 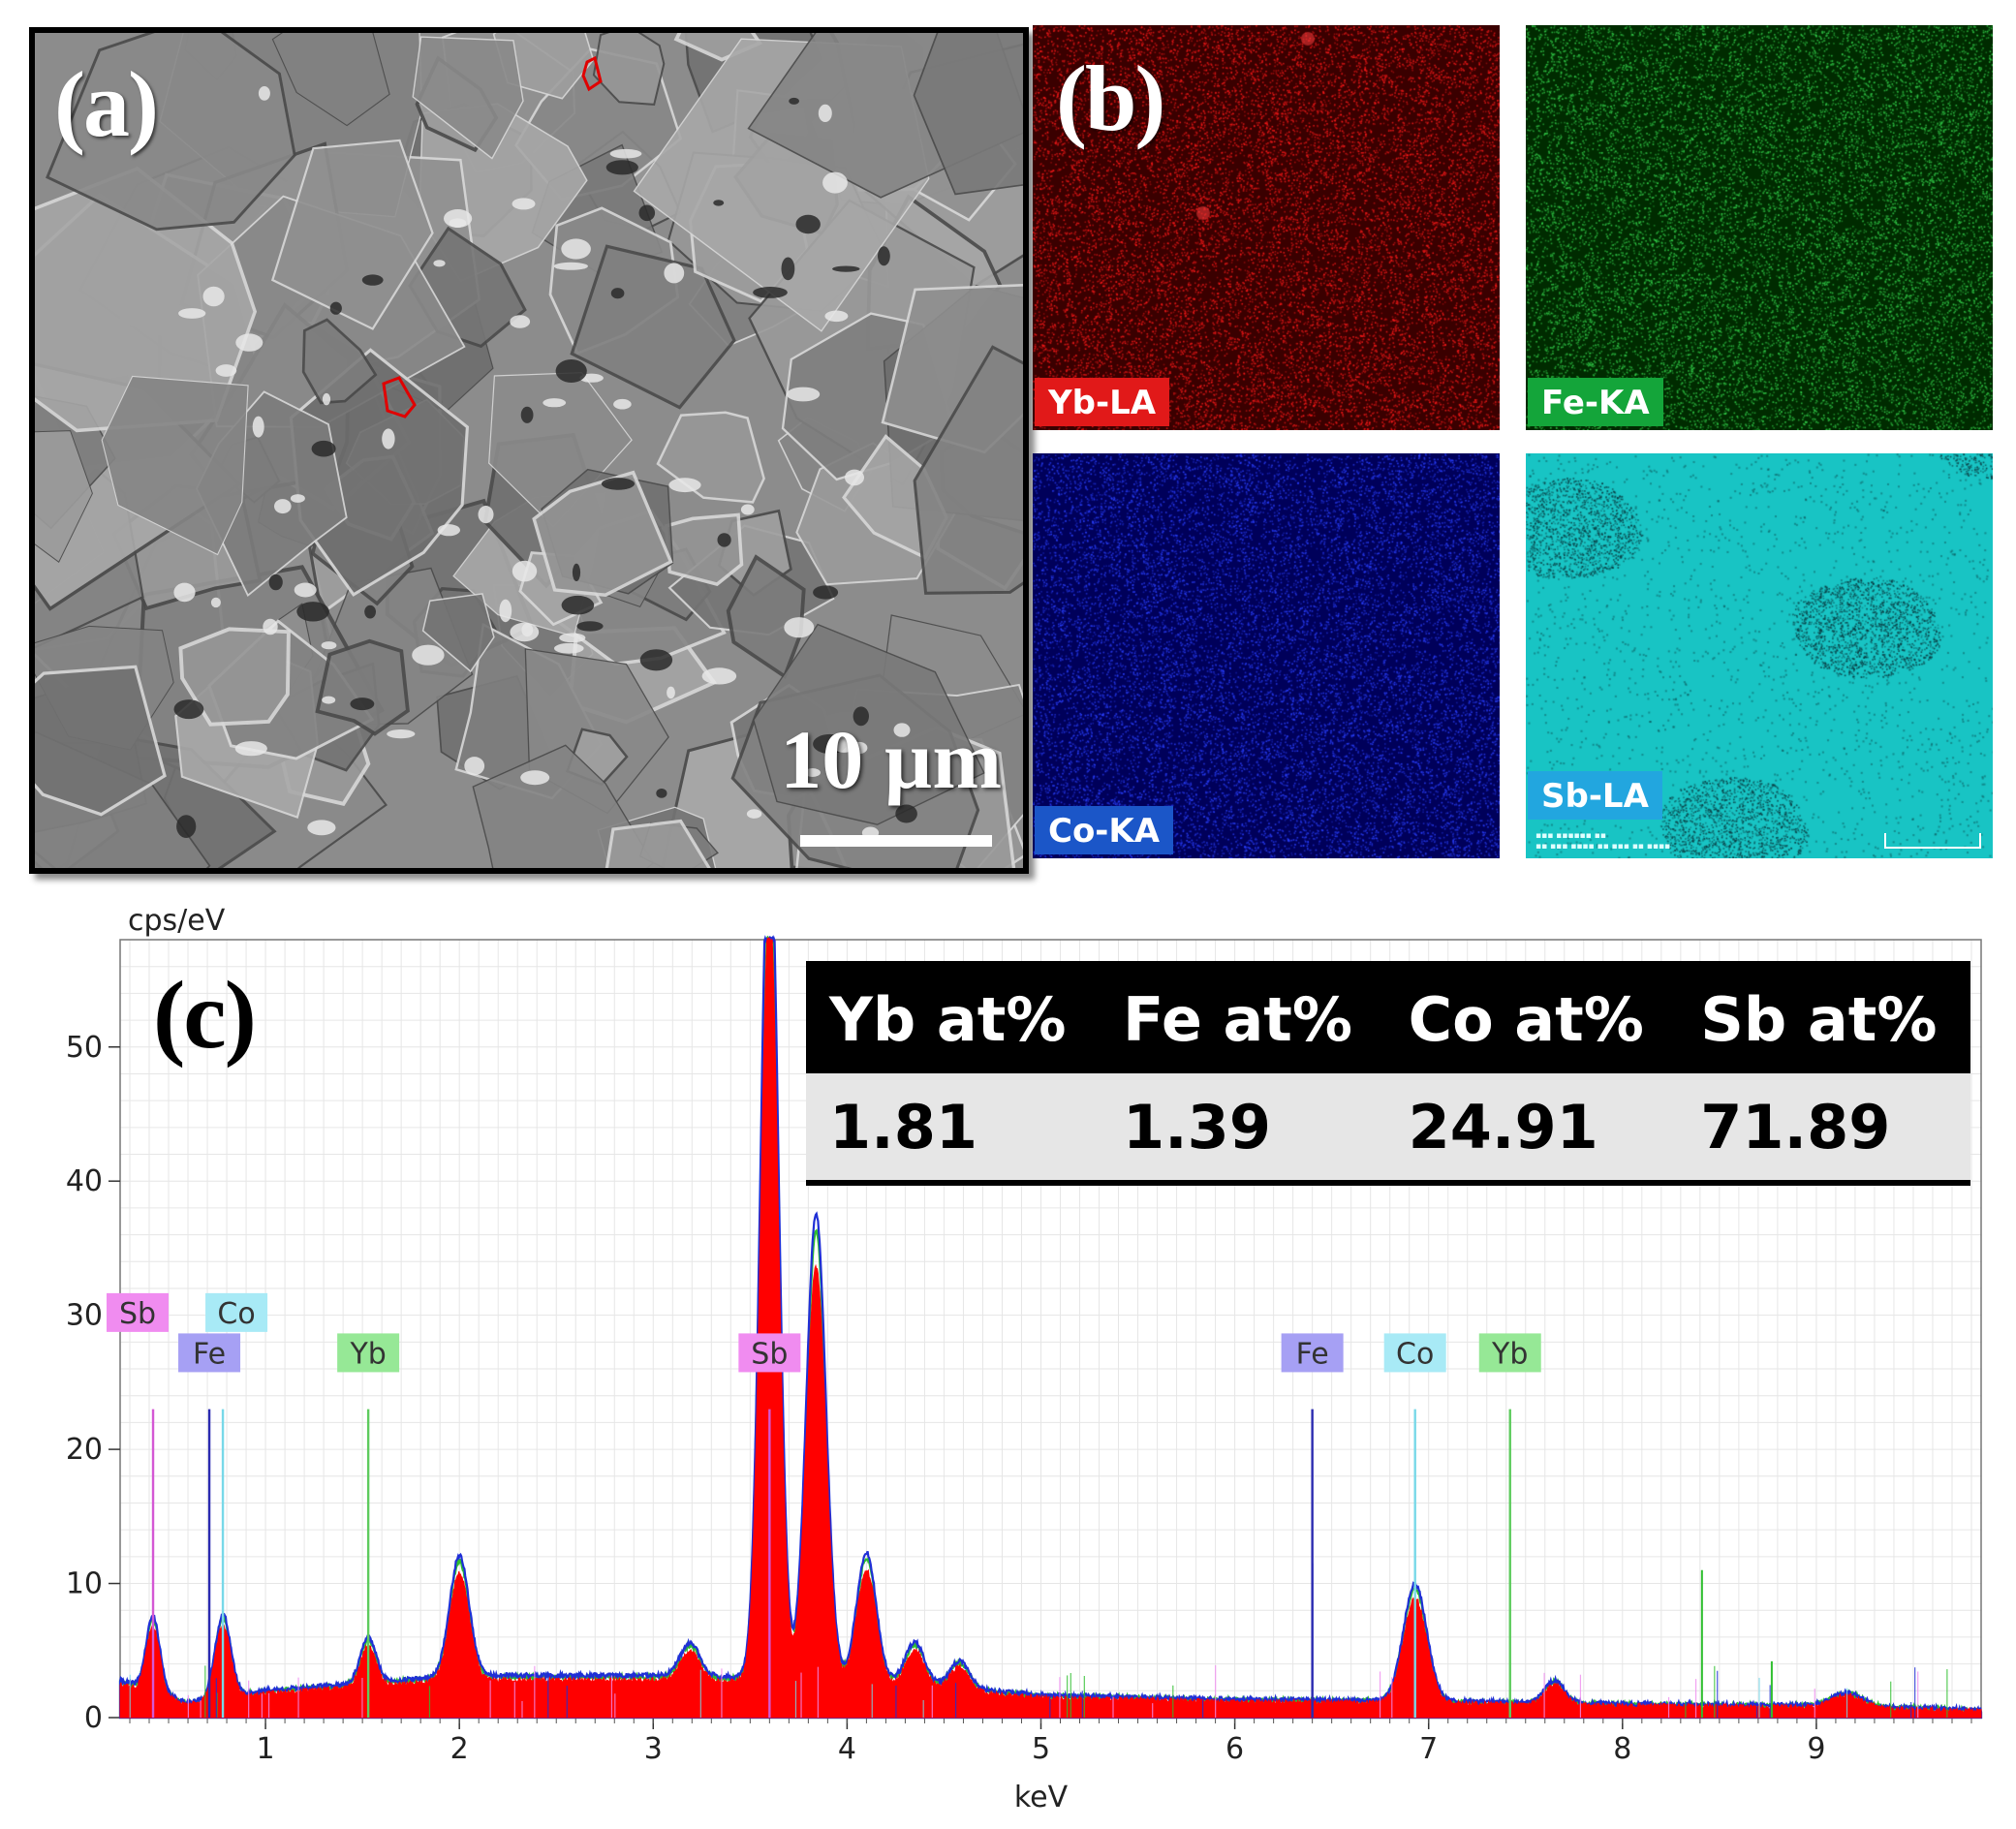 I want to click on eds-map-label: Sb-LA, so click(x=1595, y=795).